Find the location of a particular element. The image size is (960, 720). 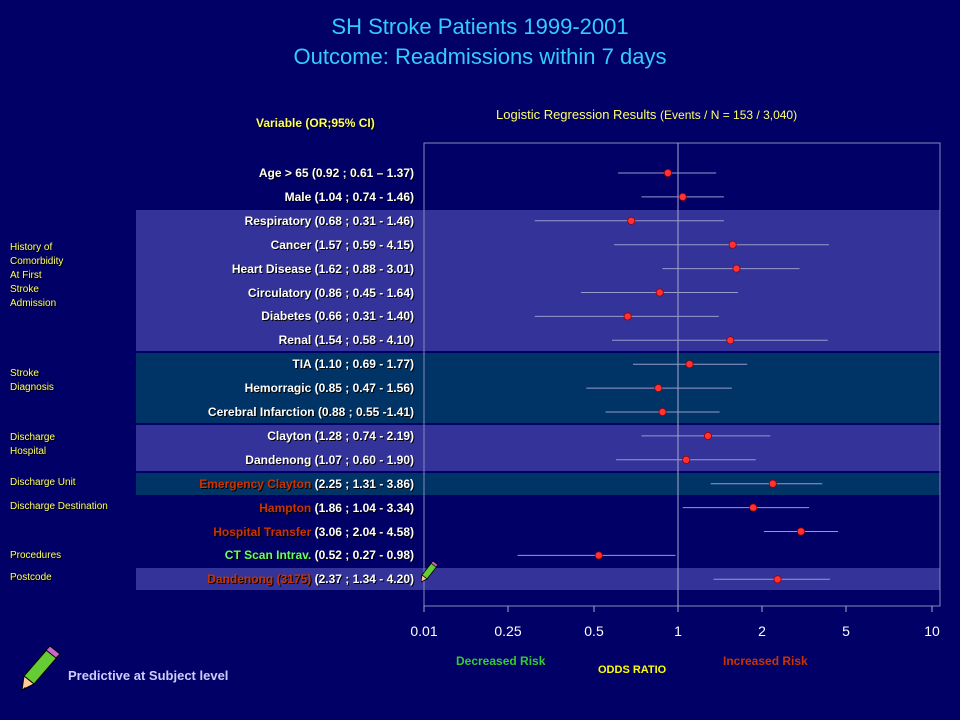

variable-name: Dandenong (3175) is located at coordinates (259, 579).